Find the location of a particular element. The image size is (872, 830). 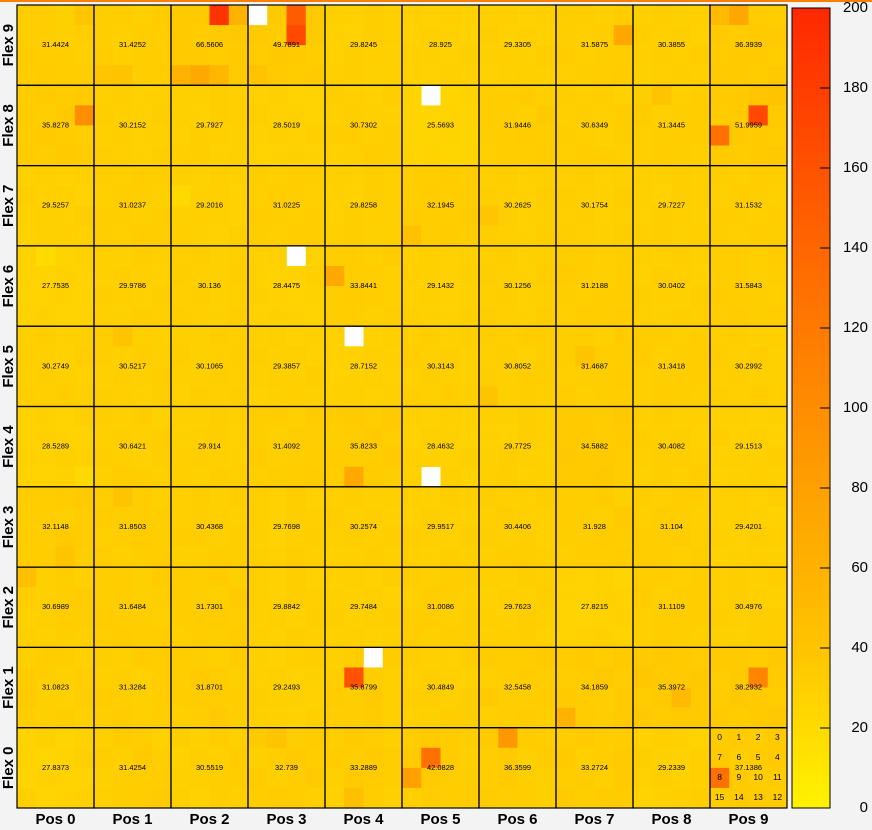

colorbar-tick-label: 140 is located at coordinates (855, 247).